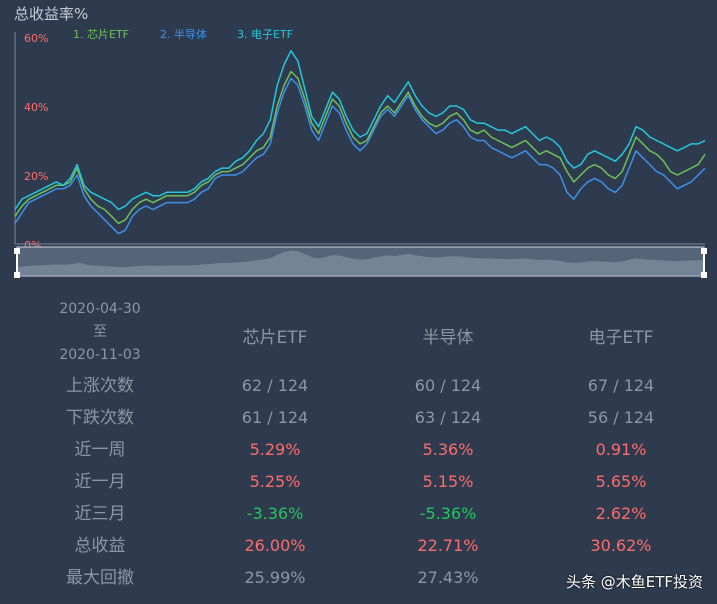  Describe the element at coordinates (265, 34) in the screenshot. I see `legend-item: 3. 电子ETF` at that location.